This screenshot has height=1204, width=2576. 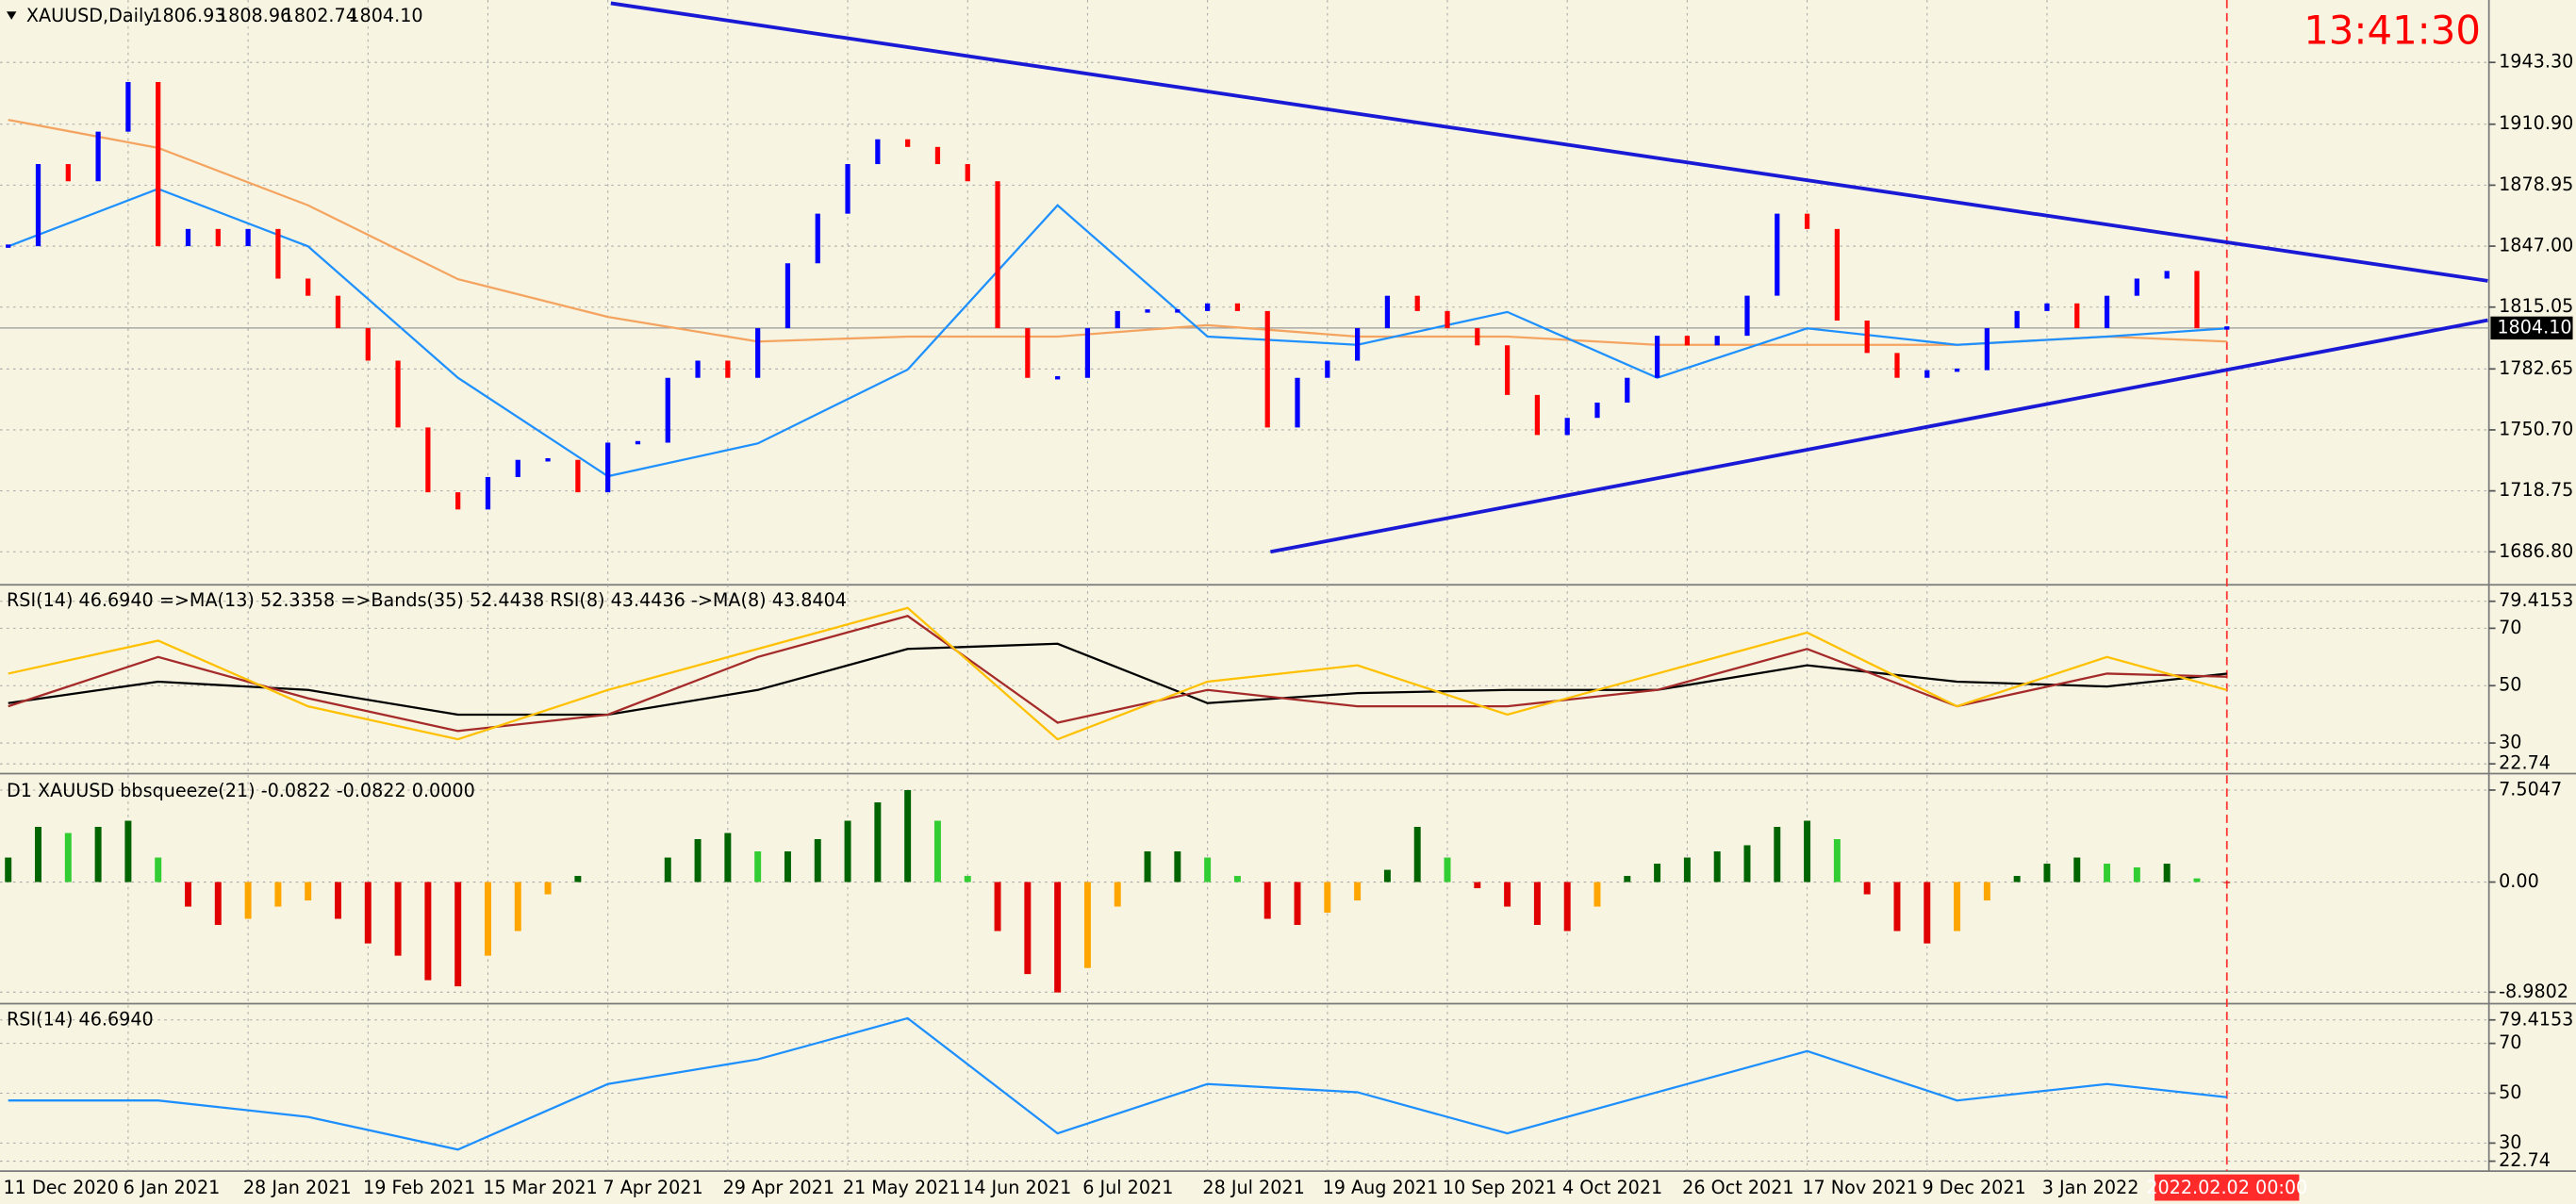 I want to click on ohlc-open: 1806.93, so click(x=188, y=15).